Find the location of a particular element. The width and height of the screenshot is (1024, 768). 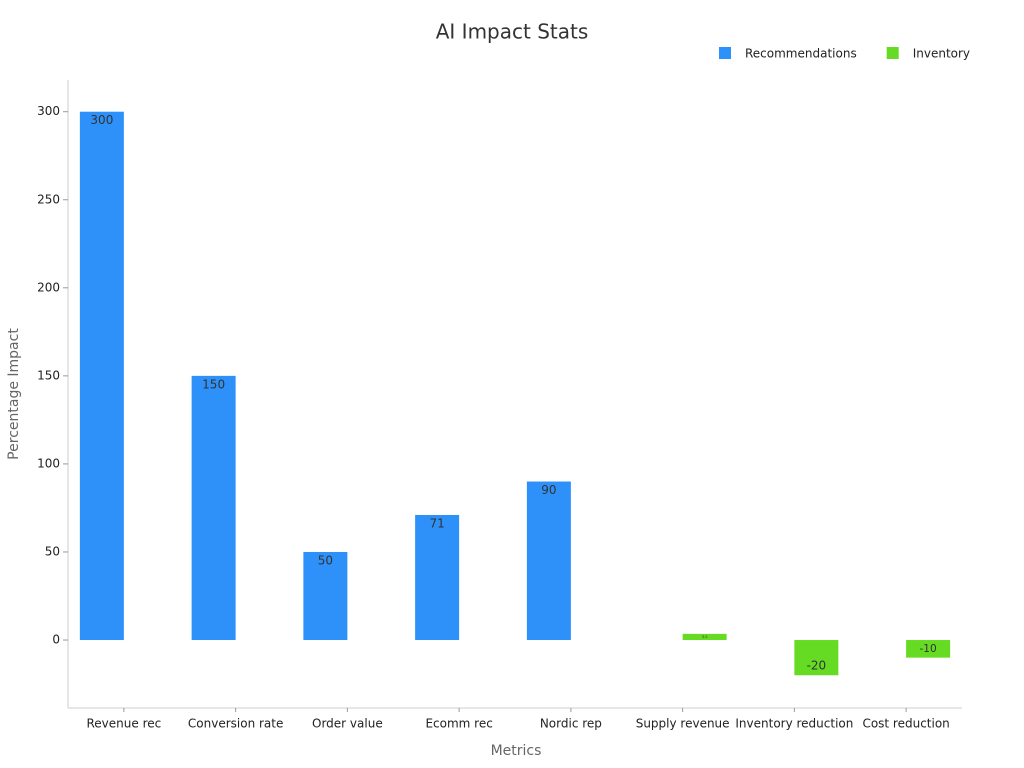

value-label: -10 is located at coordinates (929, 649).